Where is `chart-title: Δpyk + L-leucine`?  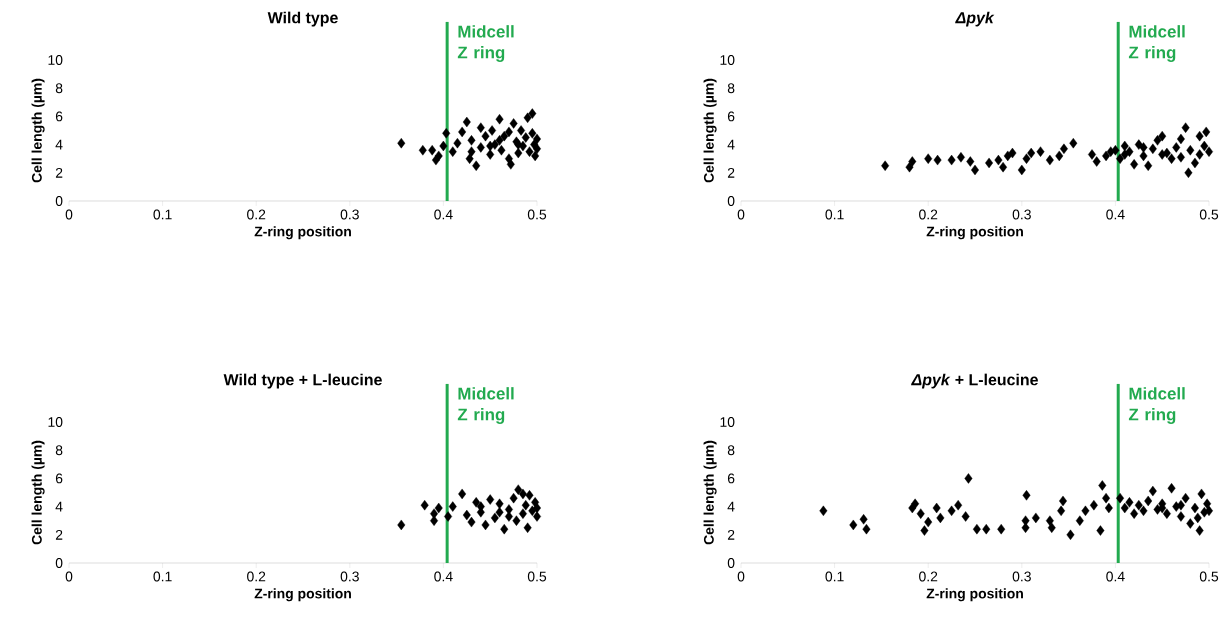
chart-title: Δpyk + L-leucine is located at coordinates (974, 381).